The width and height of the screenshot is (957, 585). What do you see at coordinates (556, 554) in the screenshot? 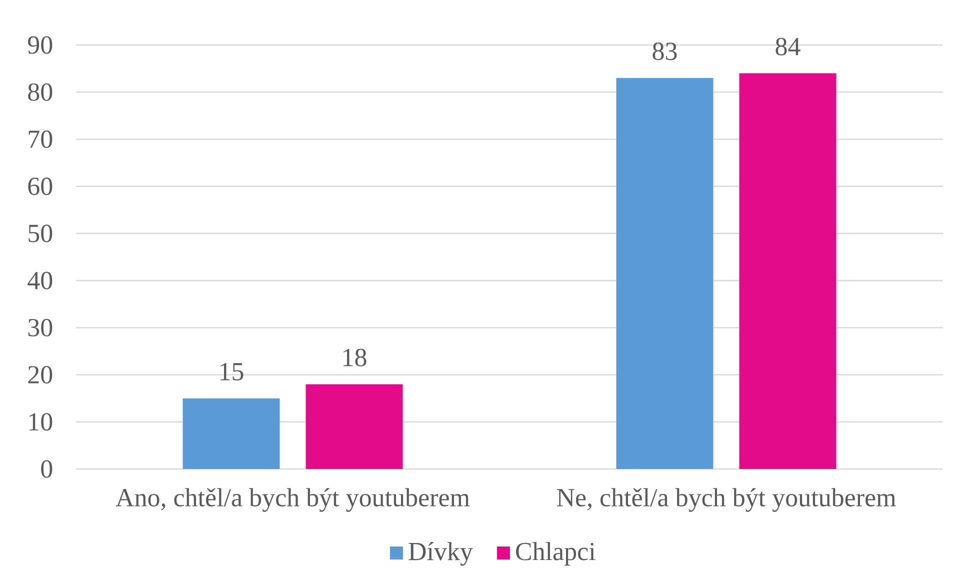
I see `legend-label: Chlapci` at bounding box center [556, 554].